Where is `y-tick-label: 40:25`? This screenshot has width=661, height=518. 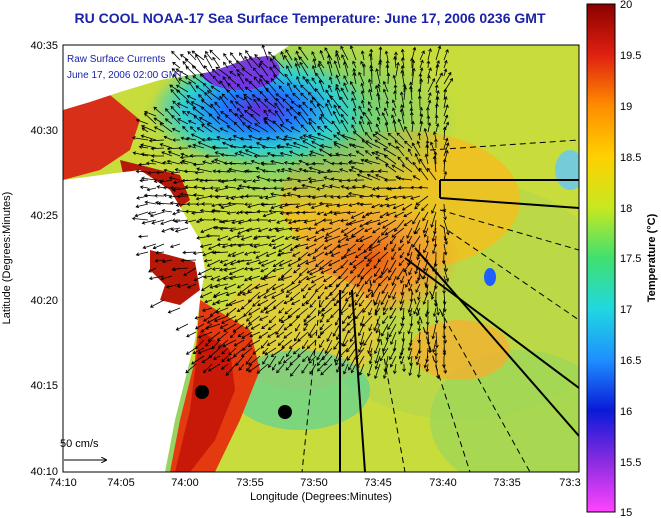
y-tick-label: 40:25 is located at coordinates (44, 216).